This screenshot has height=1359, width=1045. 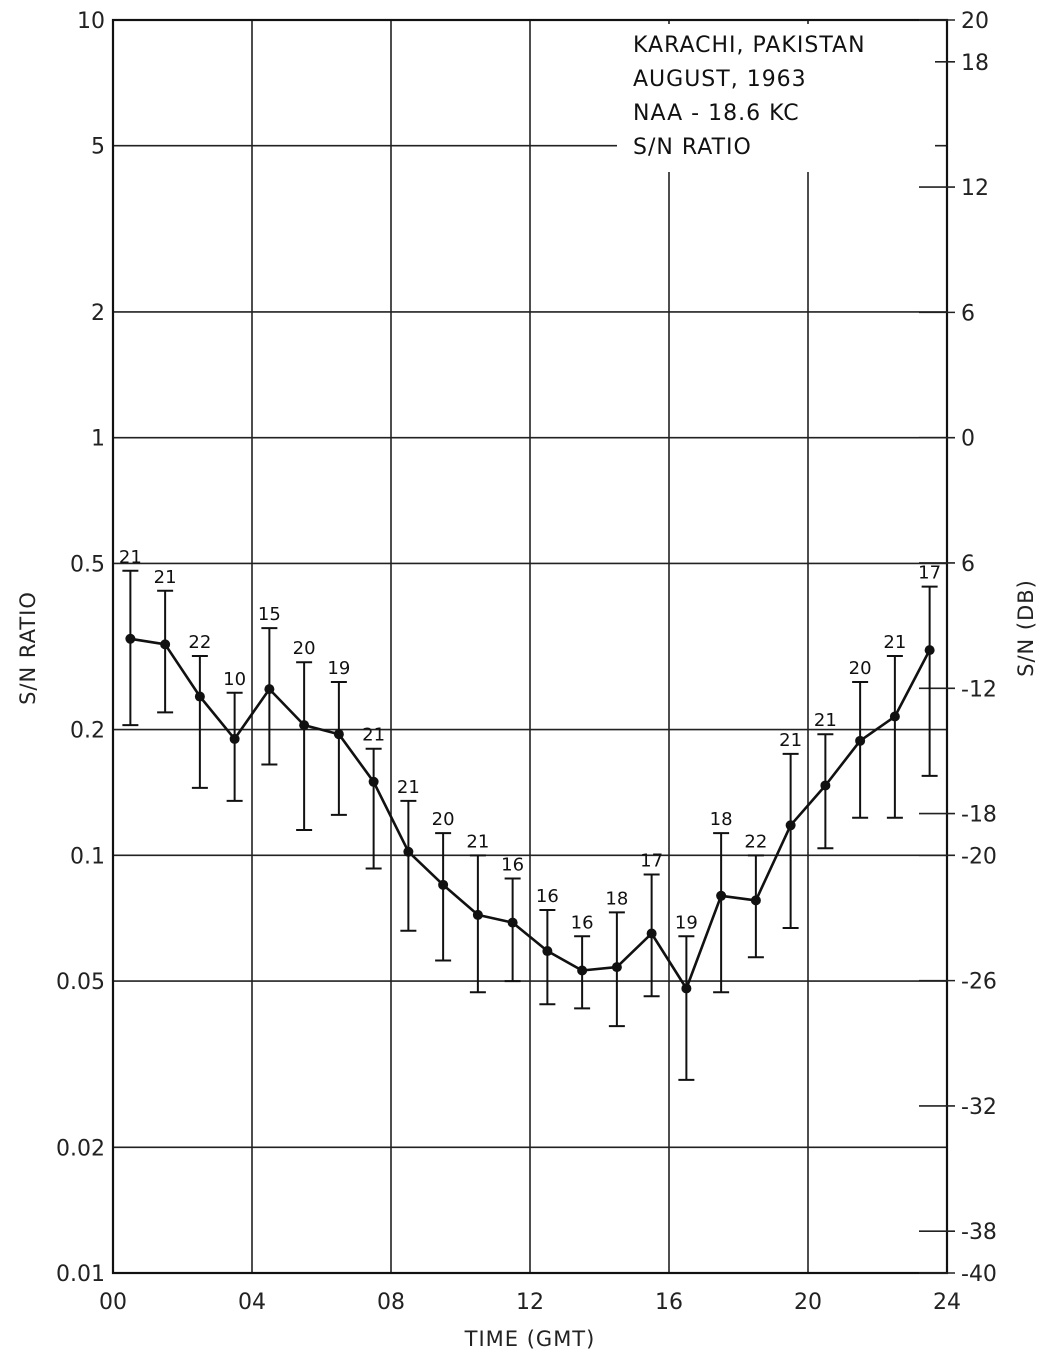 What do you see at coordinates (979, 1107) in the screenshot?
I see `y-right-tick-label: -32` at bounding box center [979, 1107].